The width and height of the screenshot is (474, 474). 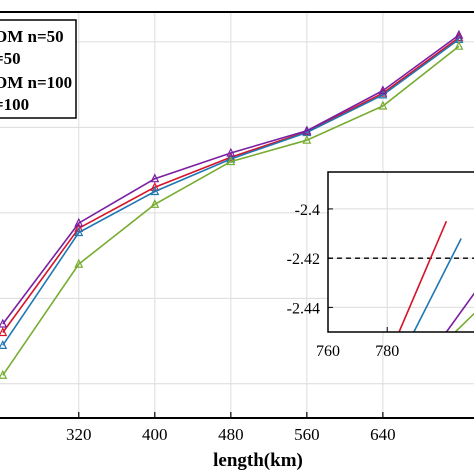 I want to click on inset-y-ticks: -2.4 -2.42 -2.44, so click(x=310, y=259).